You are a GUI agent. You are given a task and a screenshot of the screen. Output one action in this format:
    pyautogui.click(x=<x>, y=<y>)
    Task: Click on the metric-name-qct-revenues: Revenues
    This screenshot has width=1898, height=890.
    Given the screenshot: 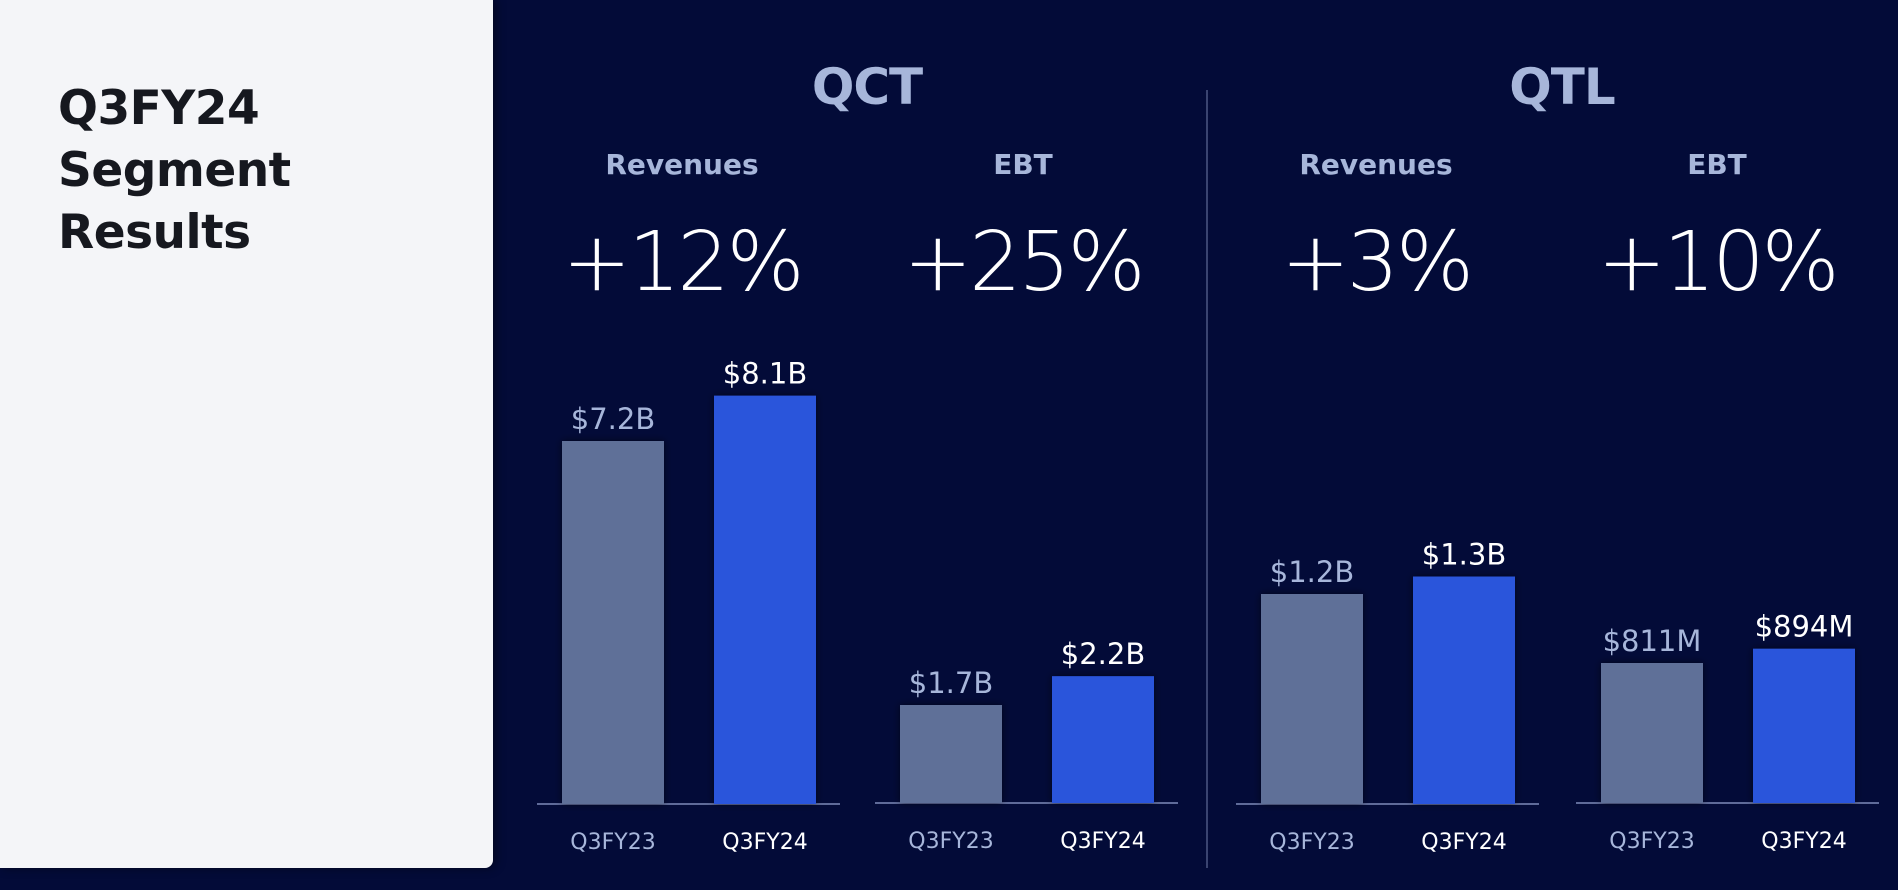 What is the action you would take?
    pyautogui.click(x=682, y=164)
    